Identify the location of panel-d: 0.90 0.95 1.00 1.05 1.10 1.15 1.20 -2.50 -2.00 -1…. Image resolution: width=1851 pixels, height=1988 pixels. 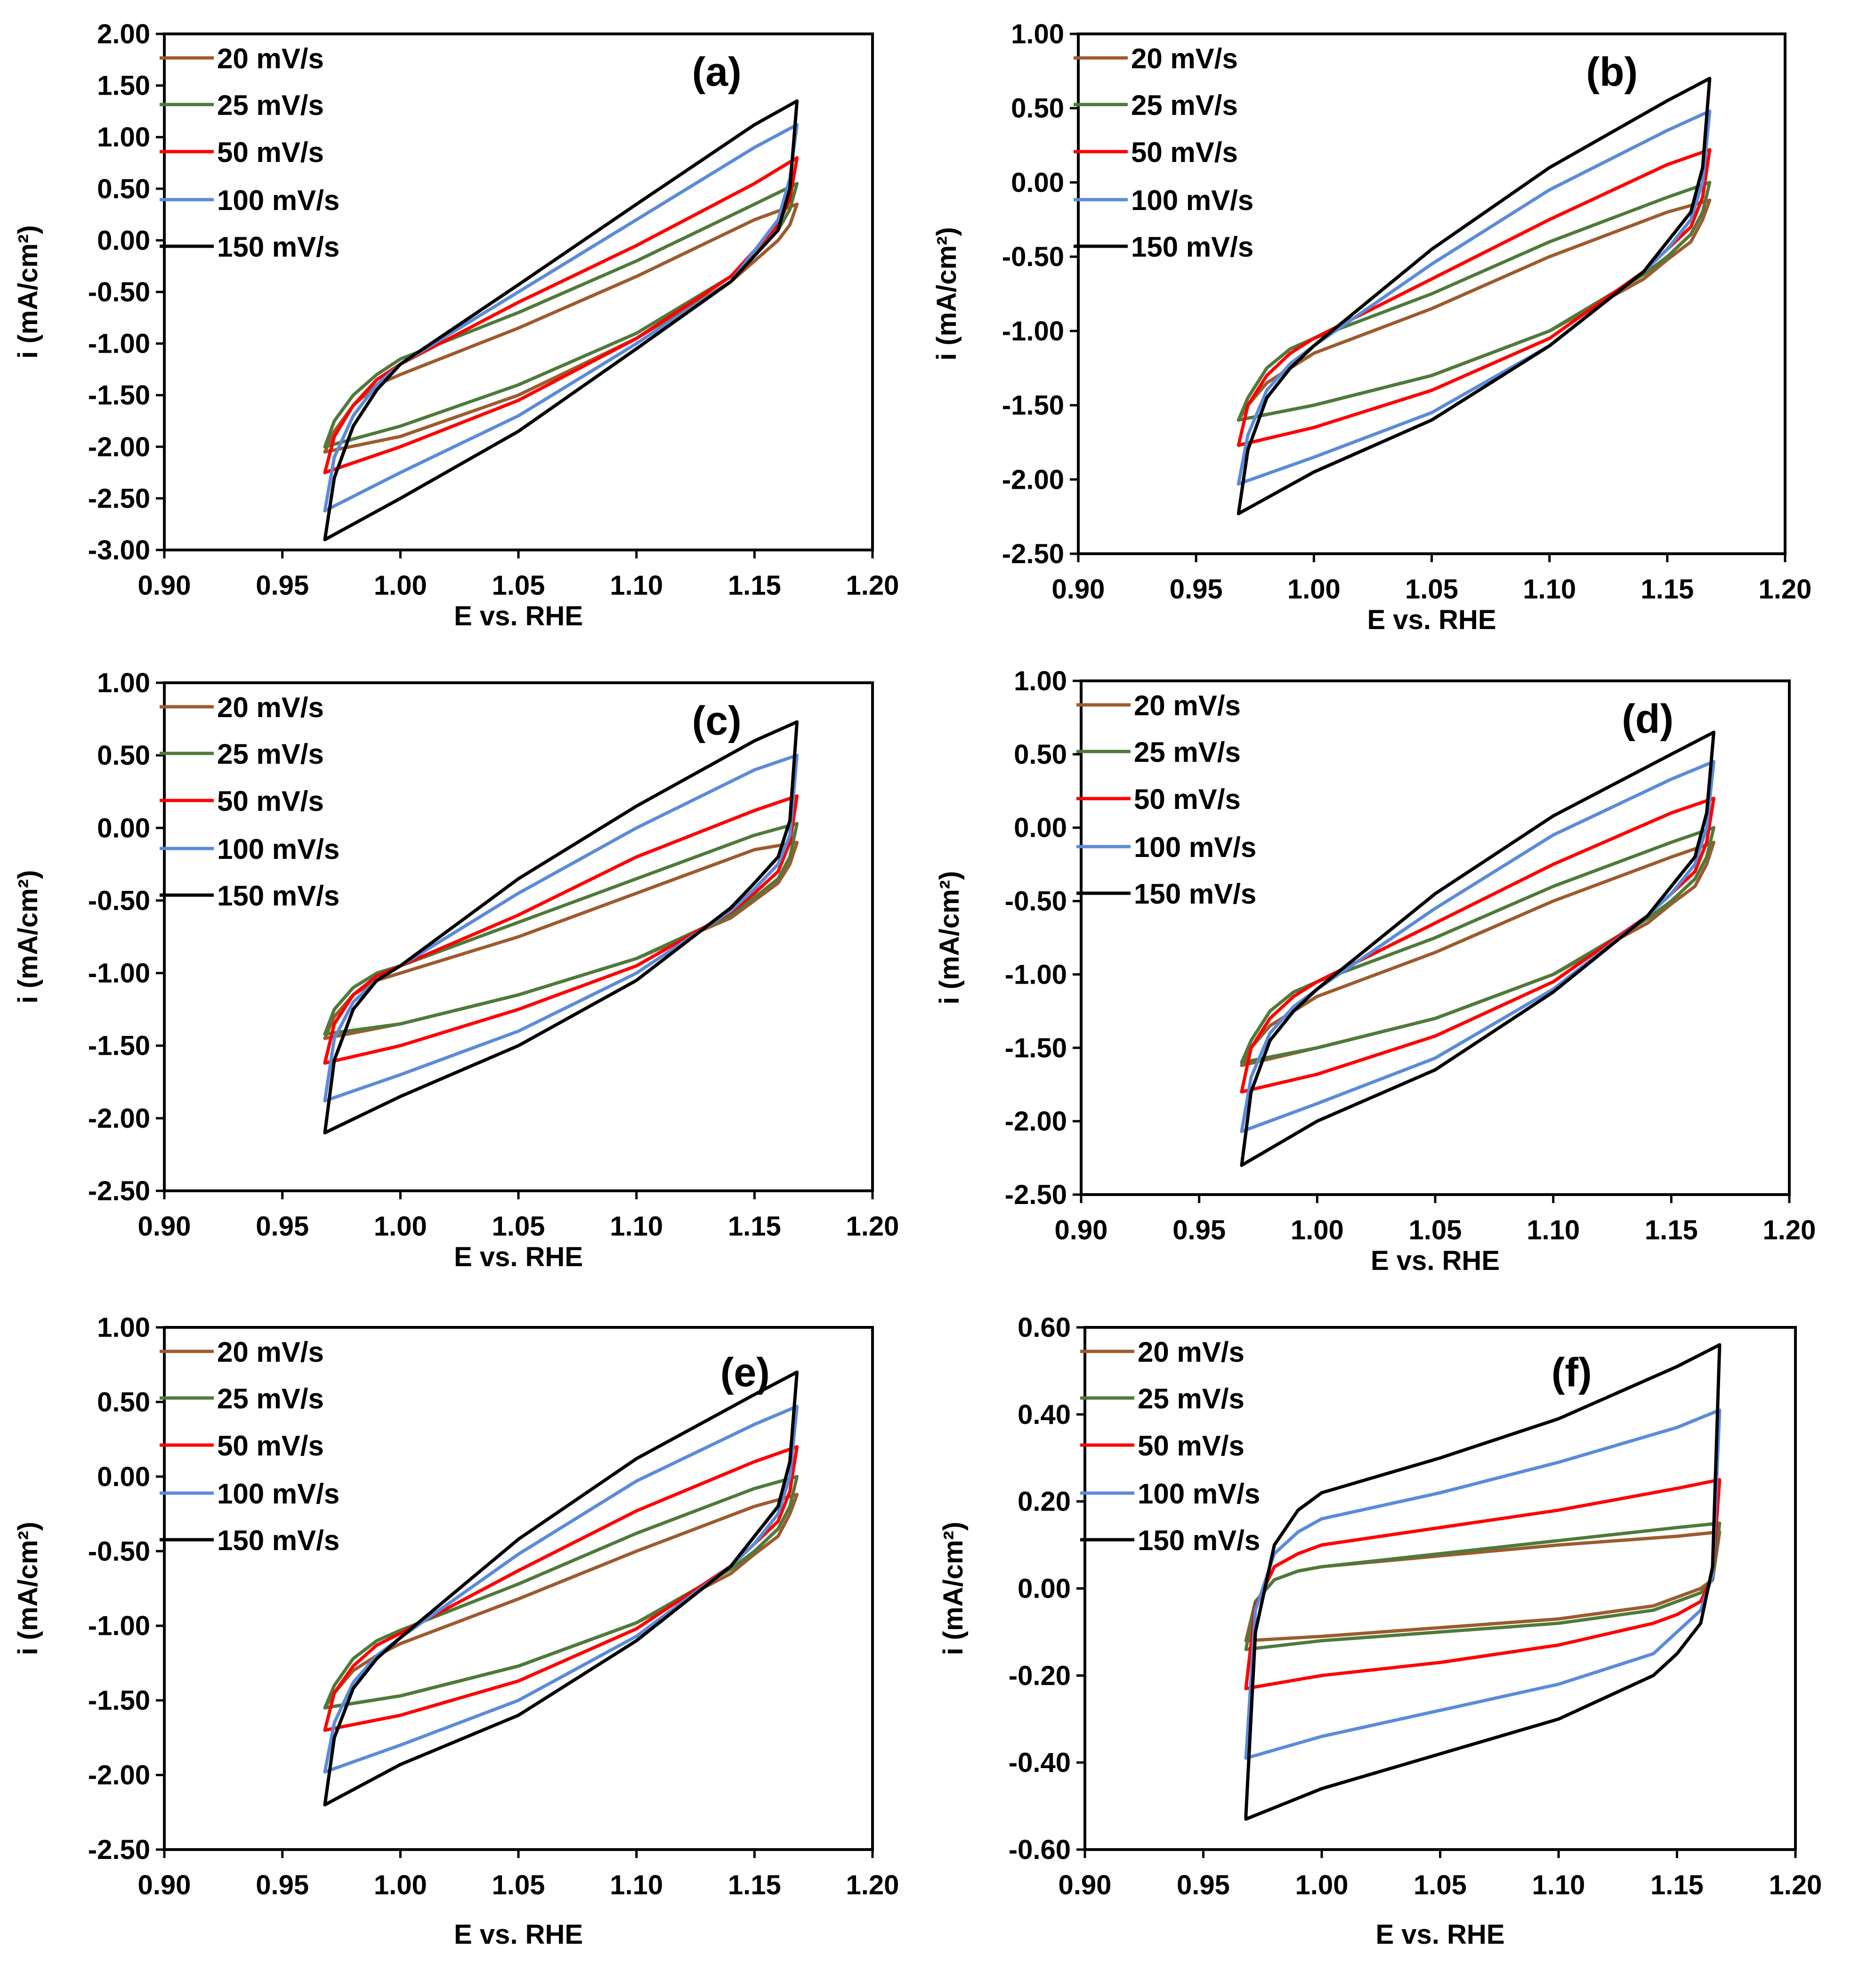
(1375, 971).